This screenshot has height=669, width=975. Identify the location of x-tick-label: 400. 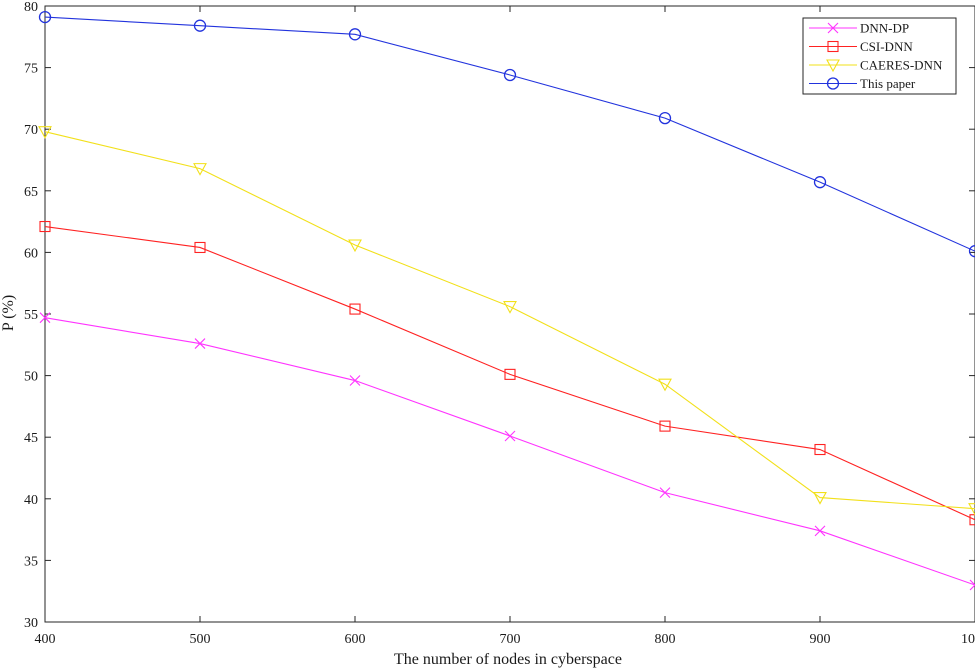
(45, 639).